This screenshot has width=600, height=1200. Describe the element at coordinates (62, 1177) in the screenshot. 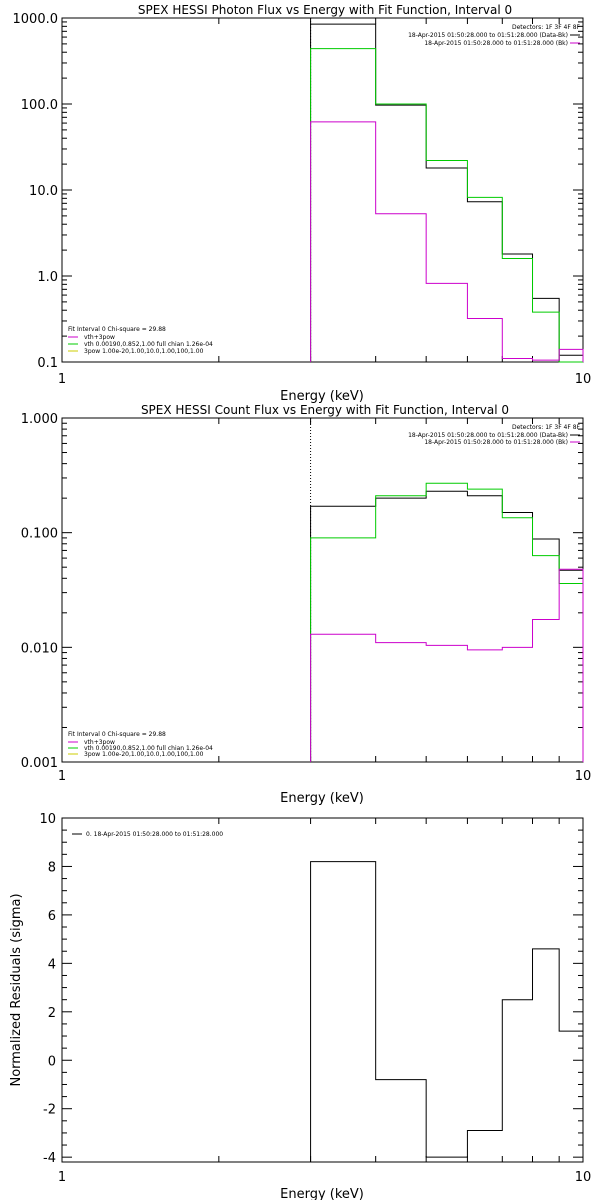

I see `panel-3-xtick-1: 1` at that location.